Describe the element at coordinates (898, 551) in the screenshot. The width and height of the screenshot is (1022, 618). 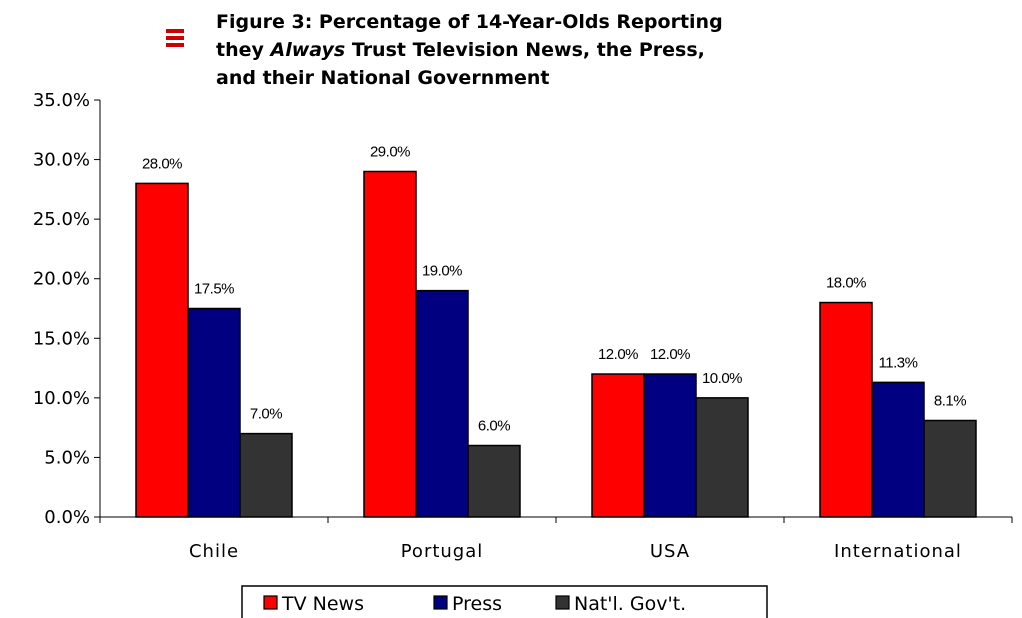
I see `category-label: International` at that location.